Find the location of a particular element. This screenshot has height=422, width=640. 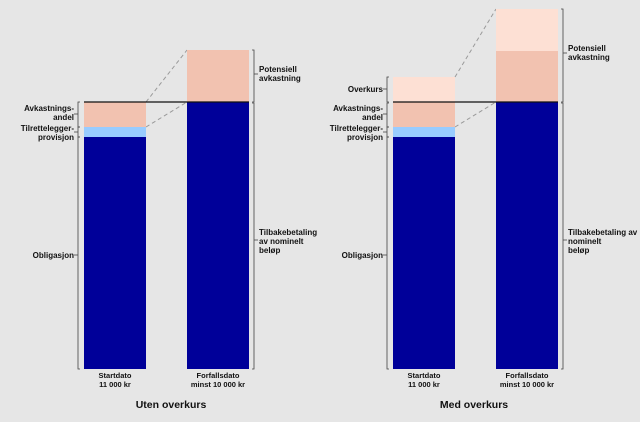

left-maturity-potential-segment is located at coordinates (218, 76).